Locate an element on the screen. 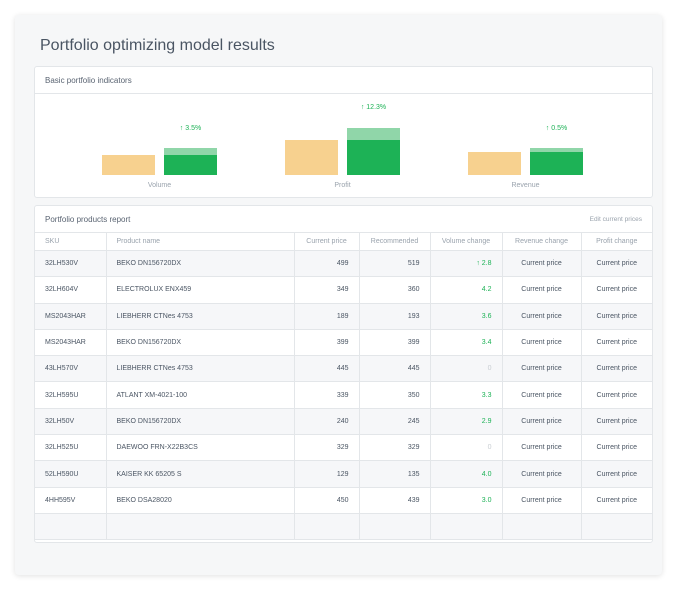 The image size is (678, 590). recommended-price-cell: 193 is located at coordinates (395, 316).